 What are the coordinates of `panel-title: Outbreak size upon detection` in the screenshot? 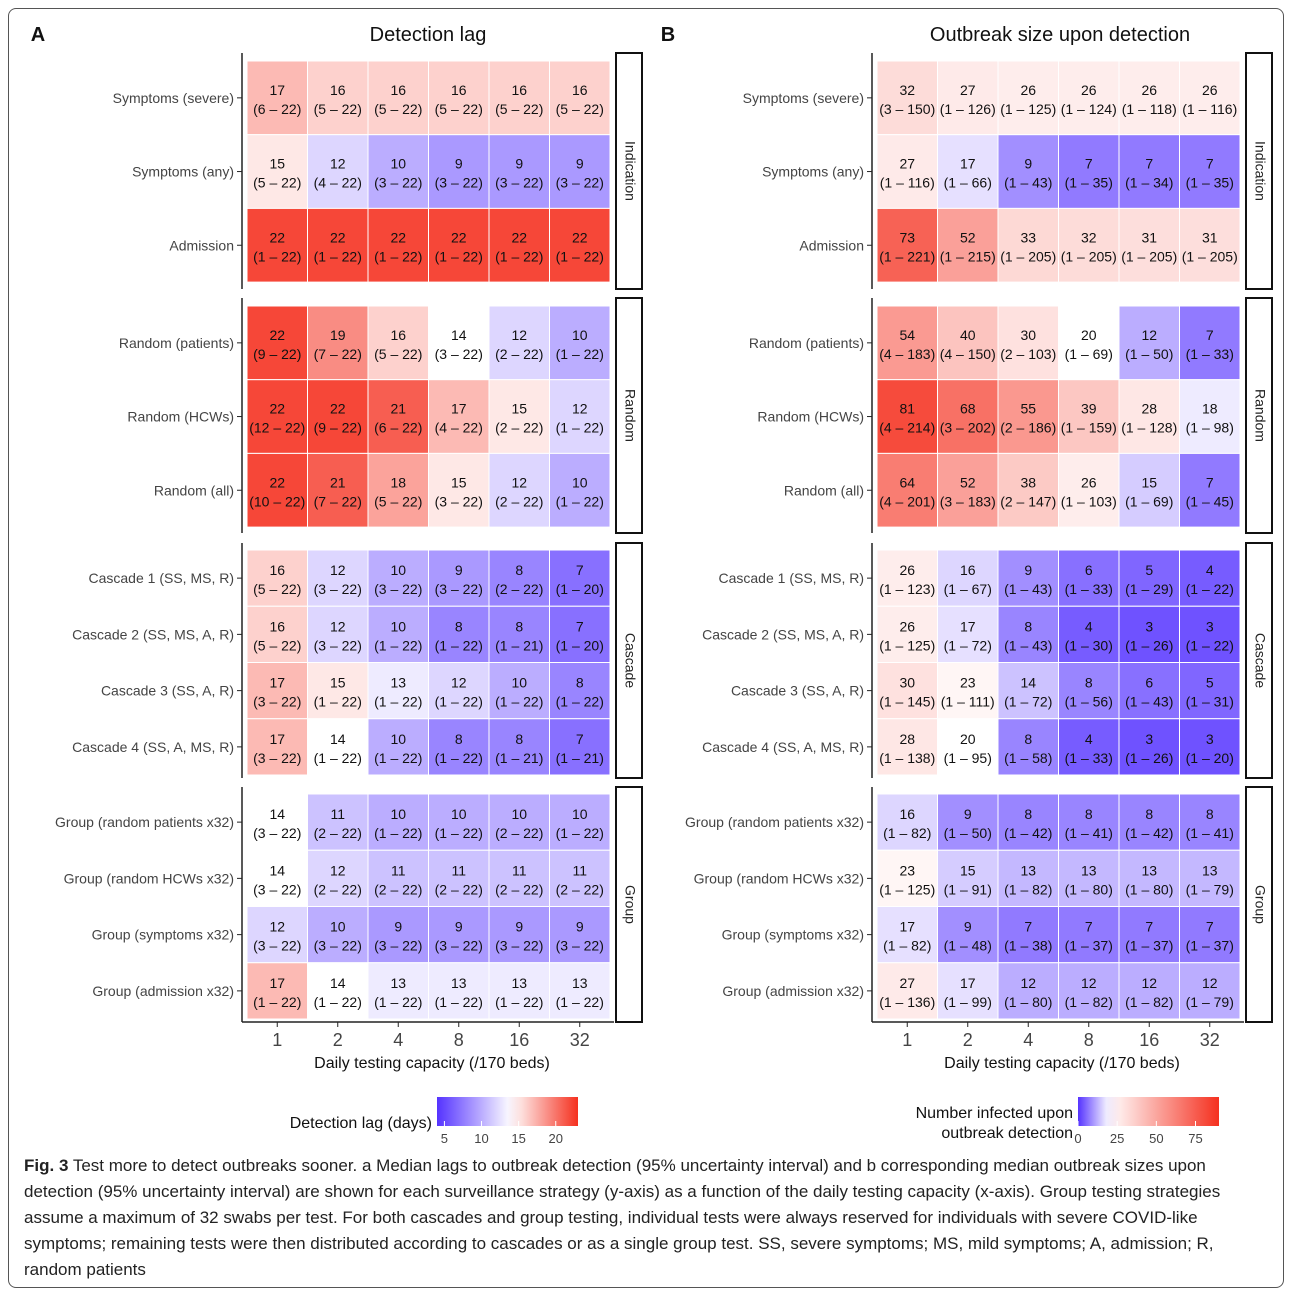 It's located at (1060, 35).